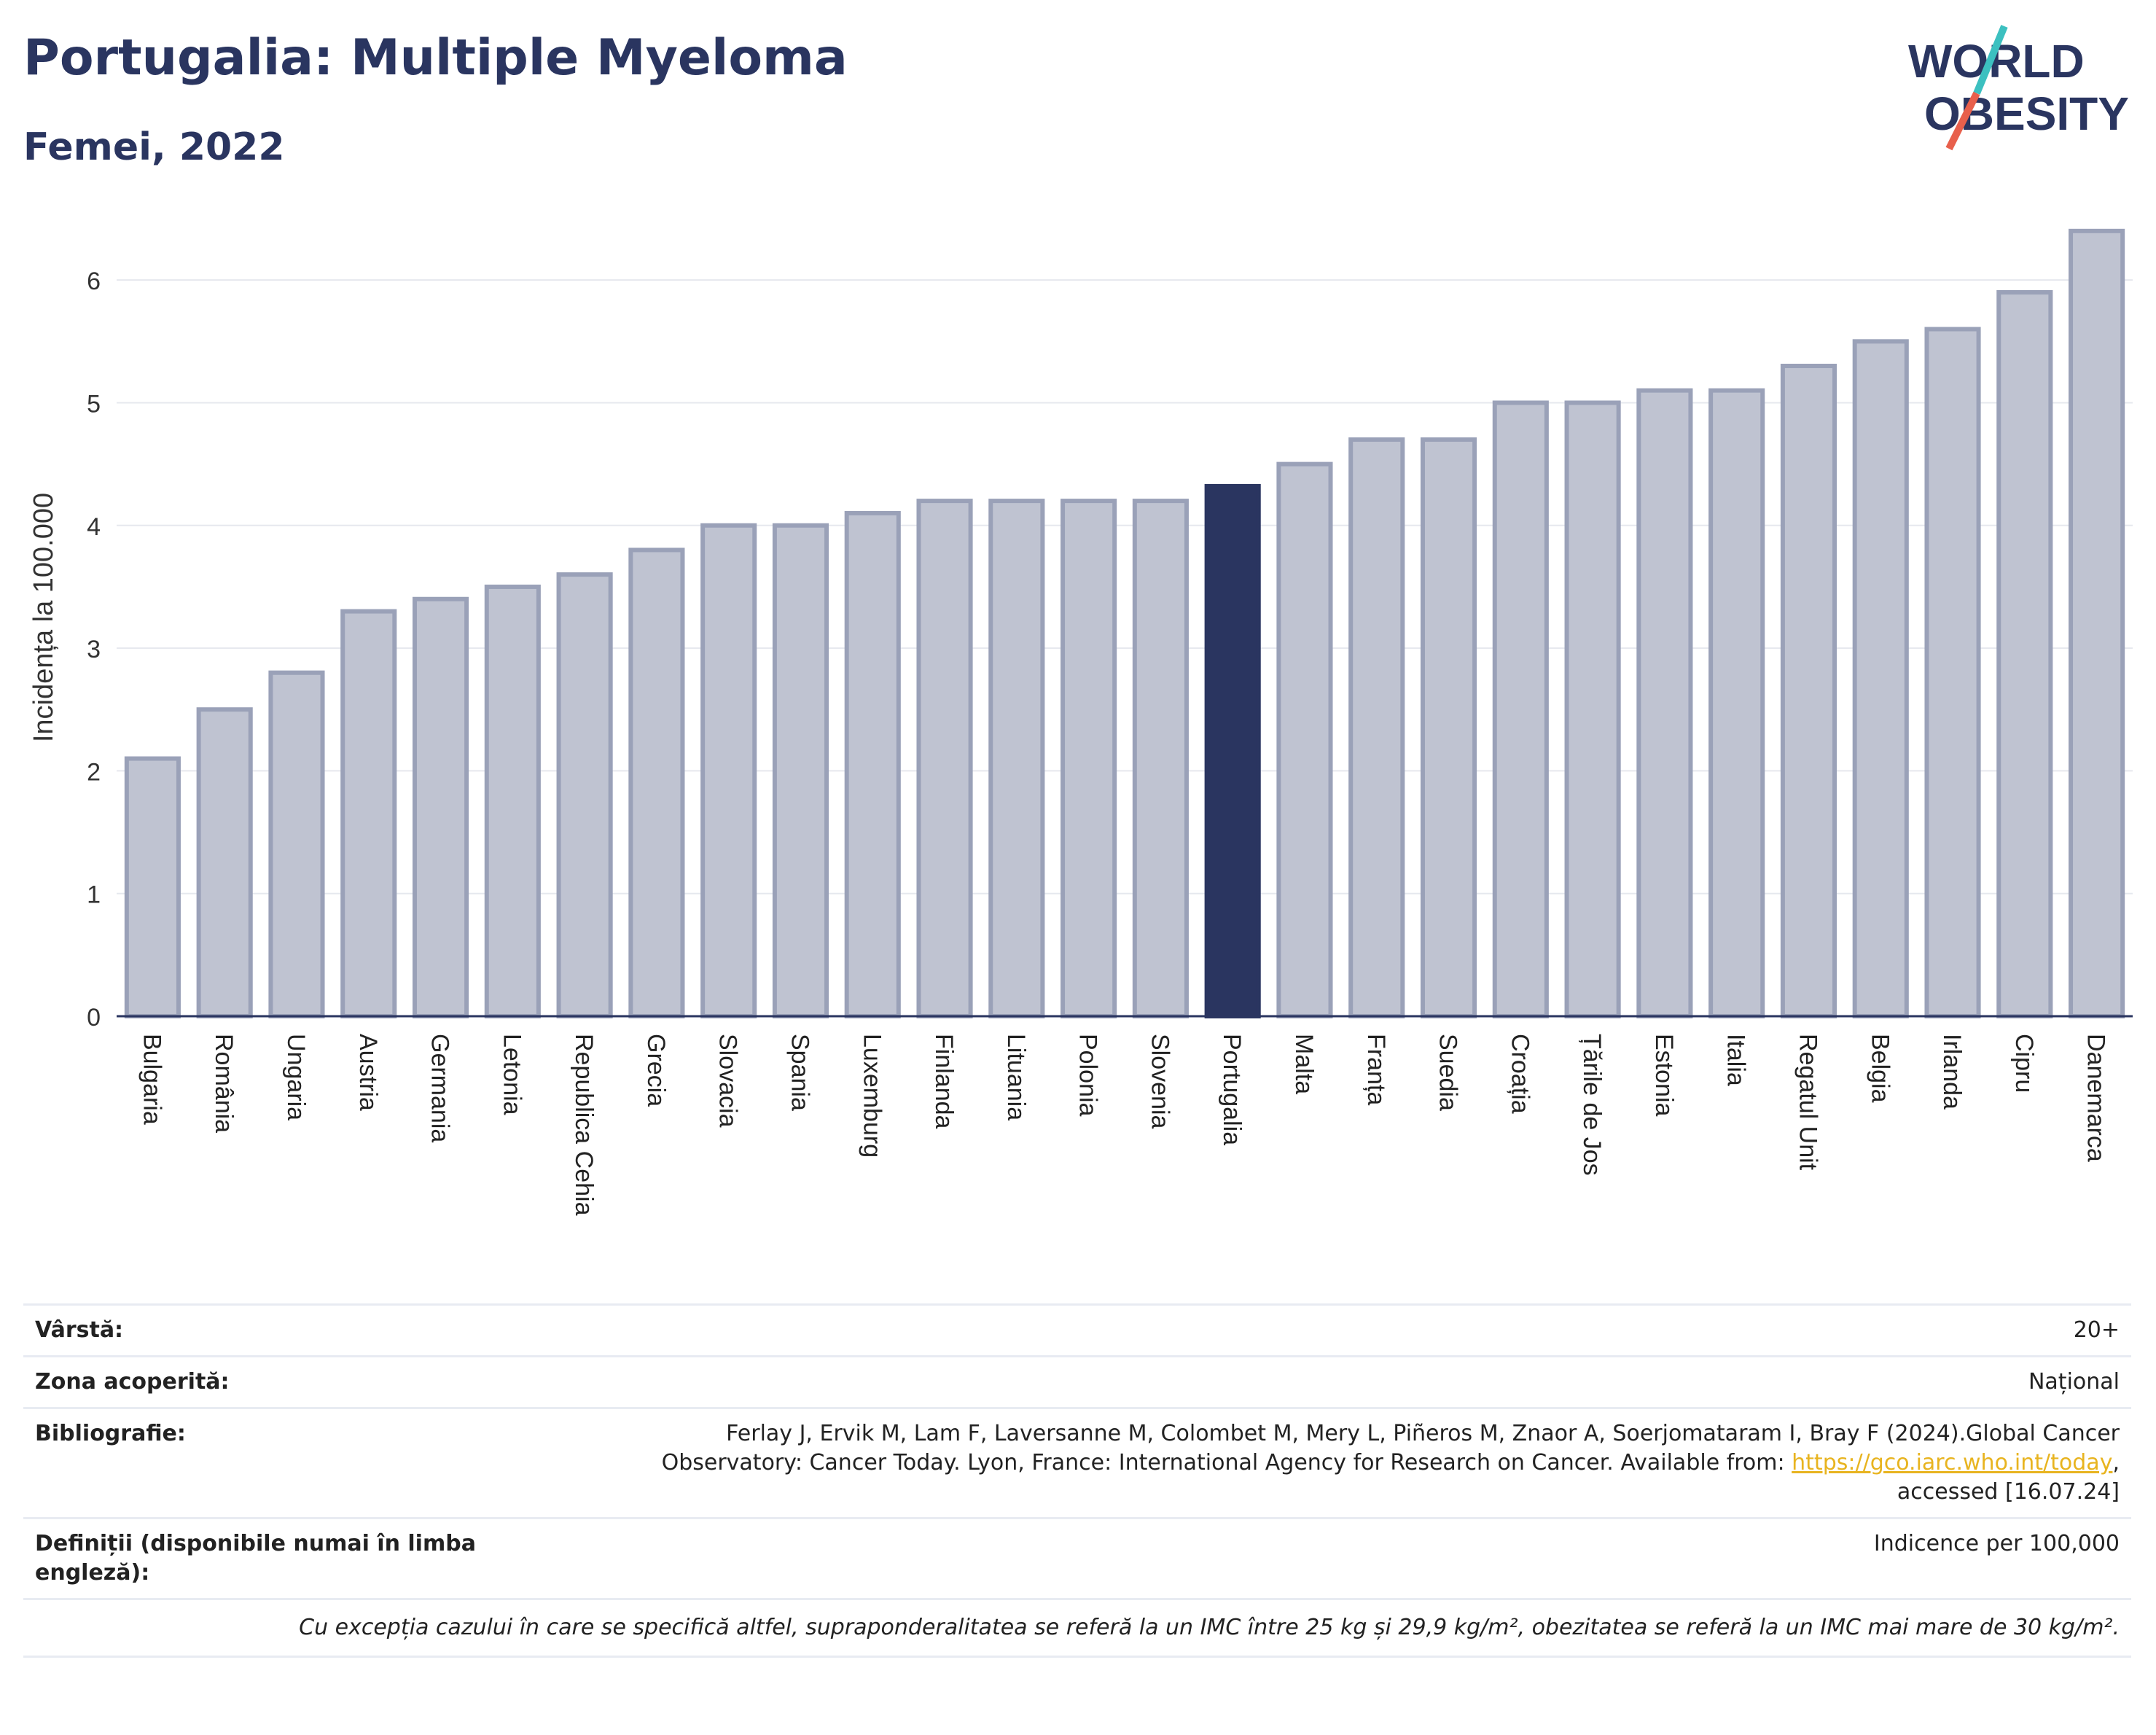 The width and height of the screenshot is (2156, 1735). I want to click on x-tick-label: Suedia, so click(1448, 1072).